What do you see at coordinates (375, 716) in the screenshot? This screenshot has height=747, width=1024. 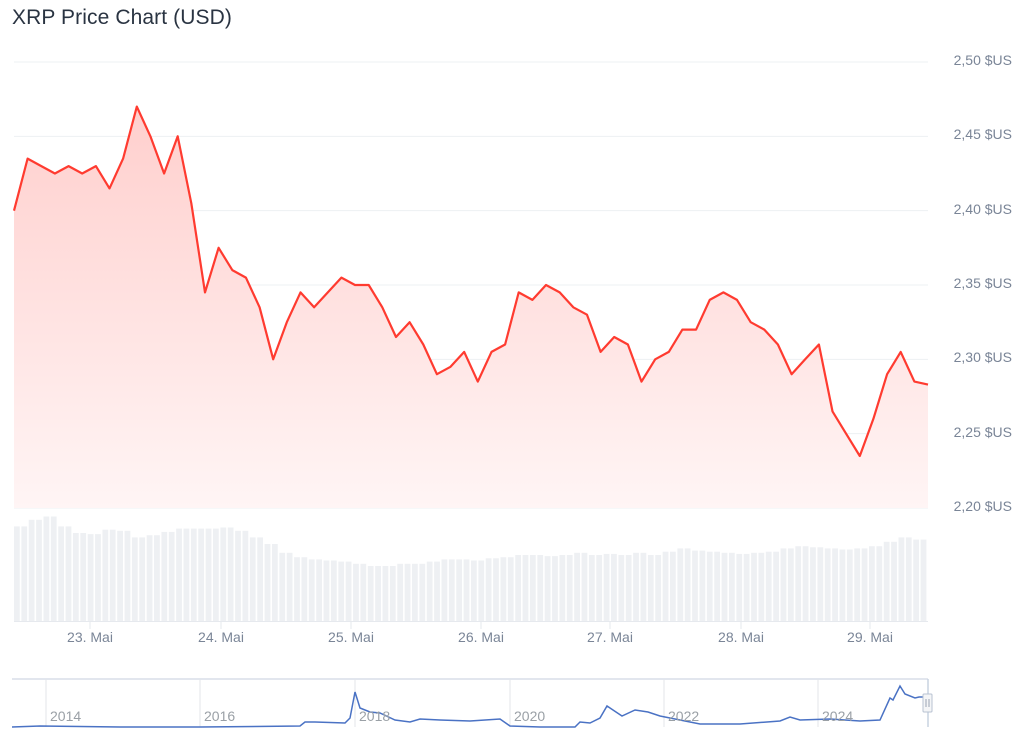 I see `navigator-year-label: 2018` at bounding box center [375, 716].